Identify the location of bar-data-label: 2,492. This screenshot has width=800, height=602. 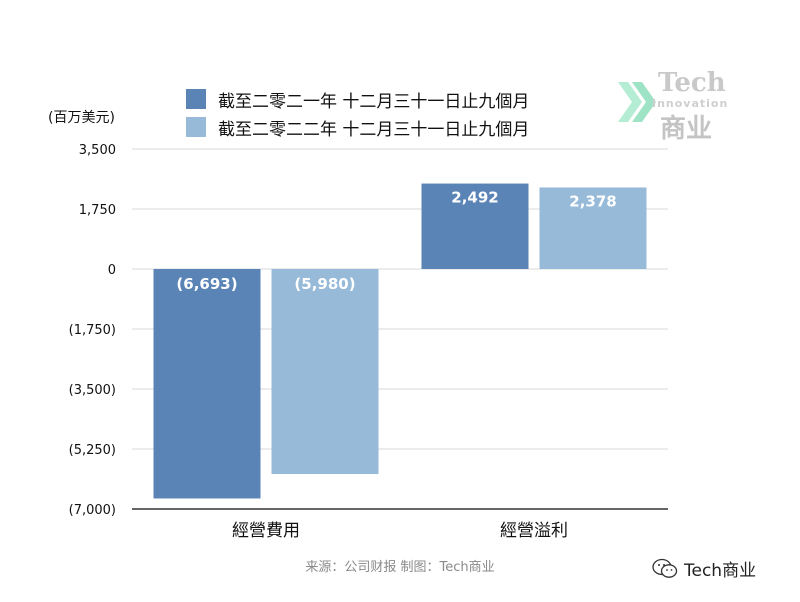
(474, 198).